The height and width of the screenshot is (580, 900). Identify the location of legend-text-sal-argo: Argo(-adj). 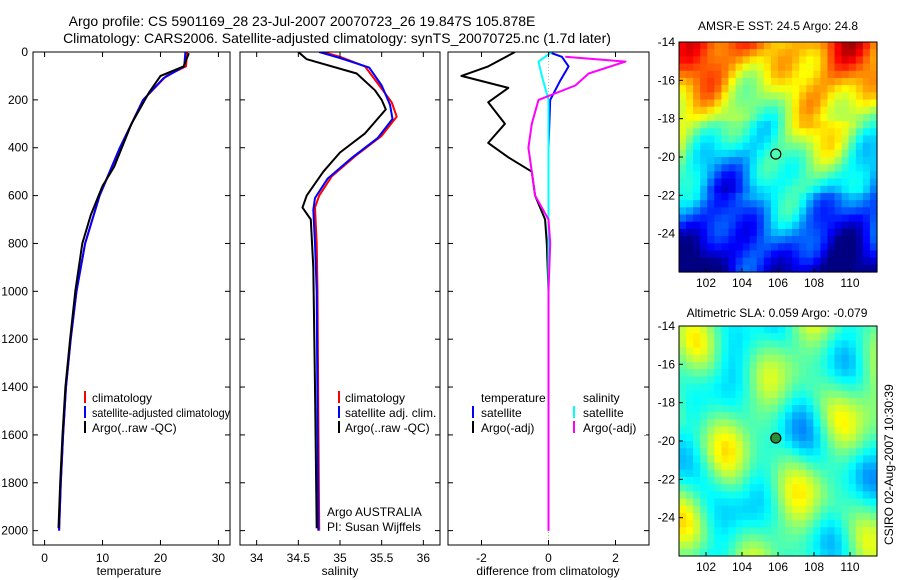
(609, 428).